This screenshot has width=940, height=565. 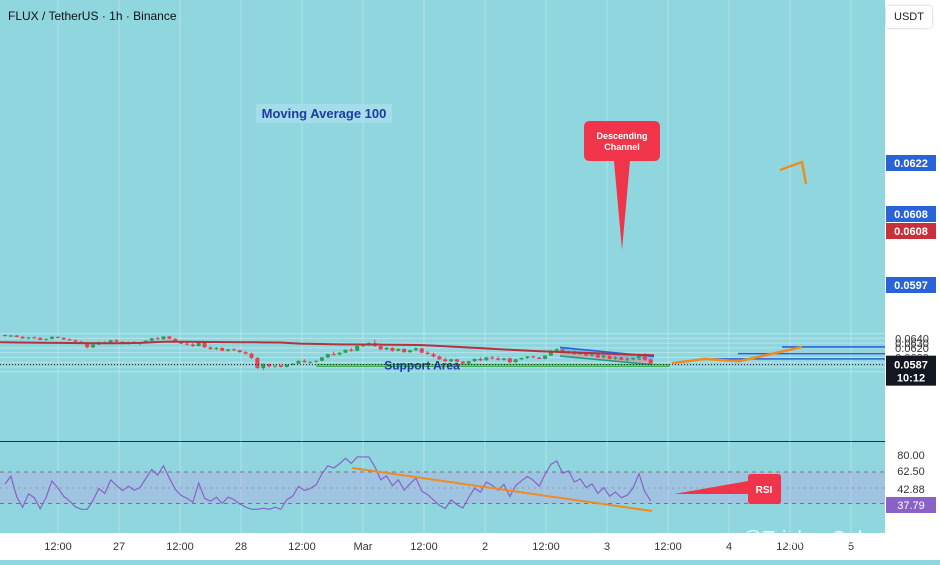 What do you see at coordinates (912, 349) in the screenshot?
I see `price-tick-label: 0.0620` at bounding box center [912, 349].